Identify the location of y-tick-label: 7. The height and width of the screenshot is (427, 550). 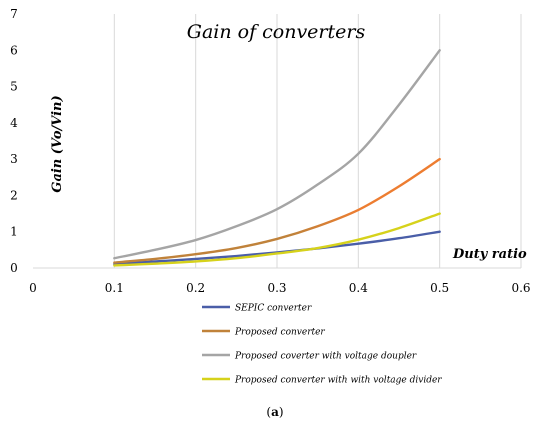
(14, 14).